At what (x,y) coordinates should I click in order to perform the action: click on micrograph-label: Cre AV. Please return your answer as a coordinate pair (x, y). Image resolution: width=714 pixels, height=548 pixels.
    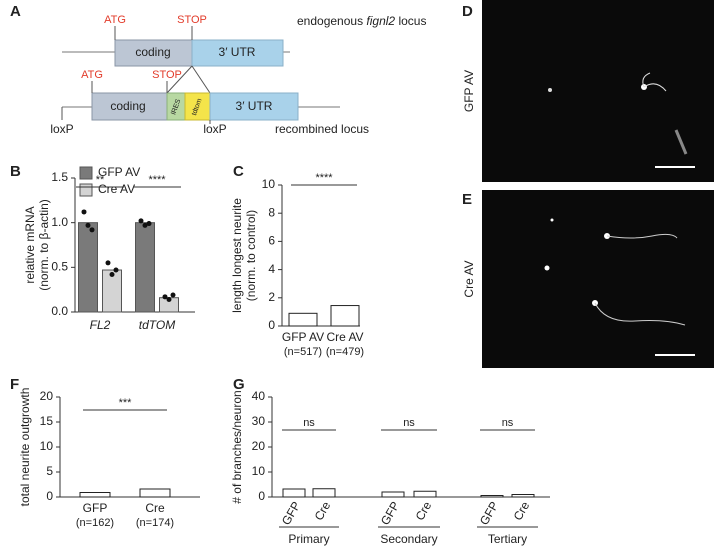
    Looking at the image, I should click on (469, 278).